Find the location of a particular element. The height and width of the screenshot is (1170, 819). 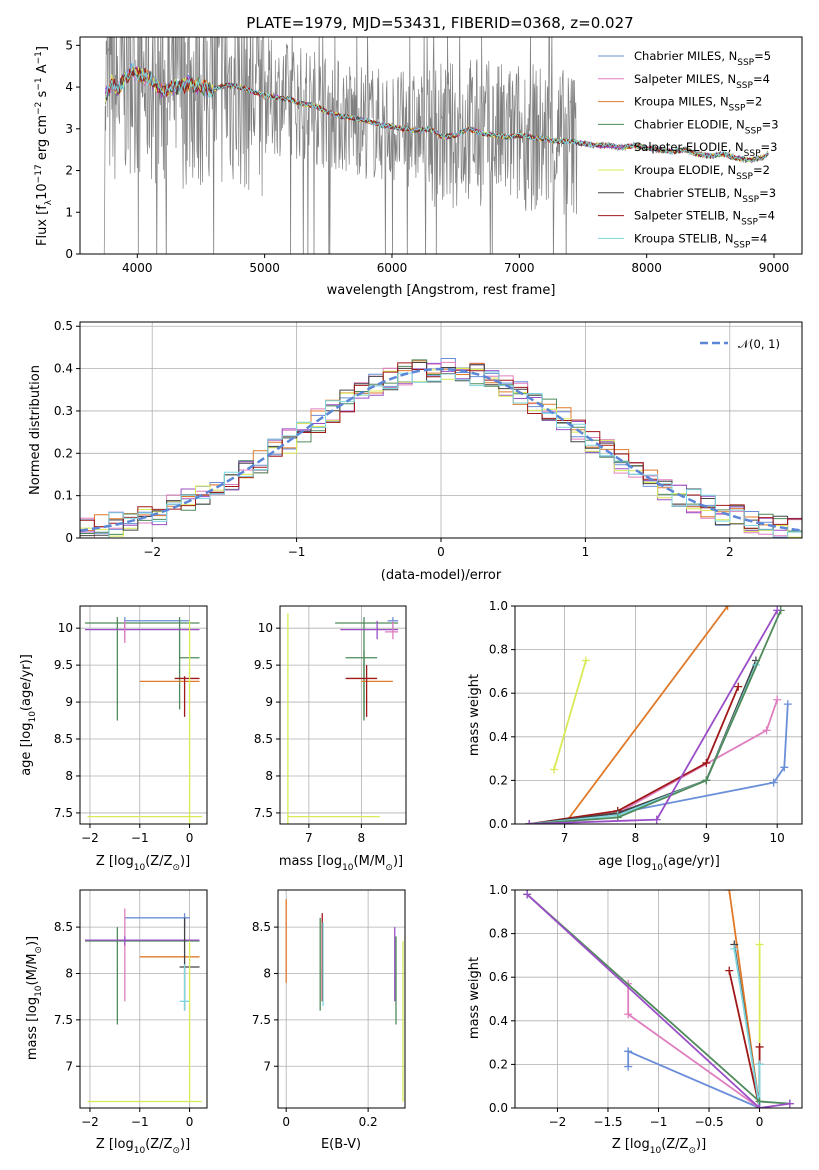

label-part: Chabrier STELIB, N is located at coordinates (688, 193).